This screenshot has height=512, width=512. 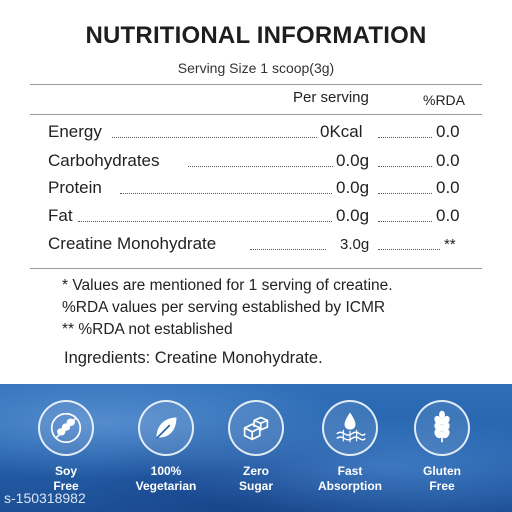 I want to click on badge-line1: Soy, so click(x=65, y=471).